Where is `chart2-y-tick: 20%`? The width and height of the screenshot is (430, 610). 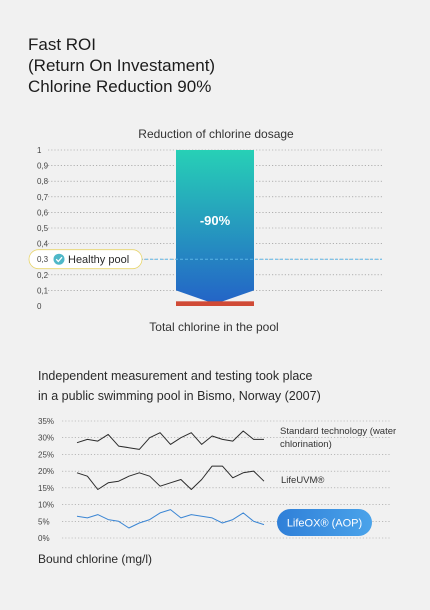 chart2-y-tick: 20% is located at coordinates (46, 471).